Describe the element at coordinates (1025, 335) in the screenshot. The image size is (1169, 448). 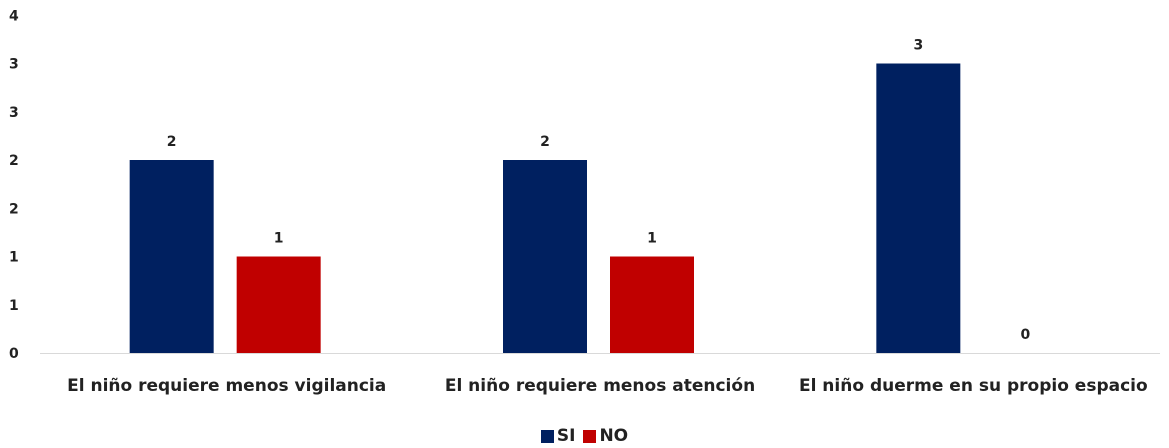
I see `data-label: 0` at that location.